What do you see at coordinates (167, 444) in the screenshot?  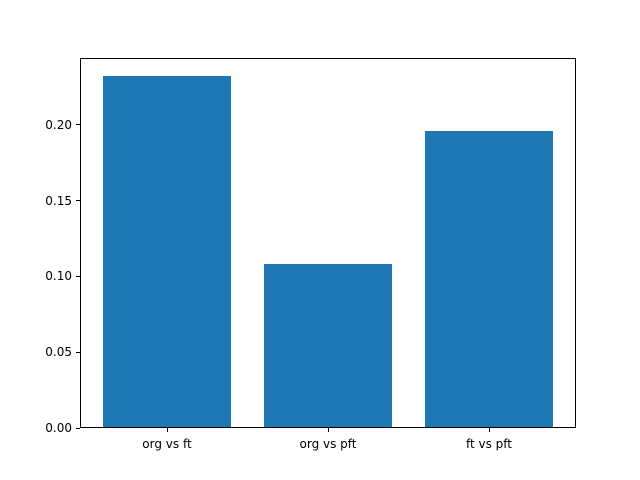 I see `x-tick-label: org vs ft` at bounding box center [167, 444].